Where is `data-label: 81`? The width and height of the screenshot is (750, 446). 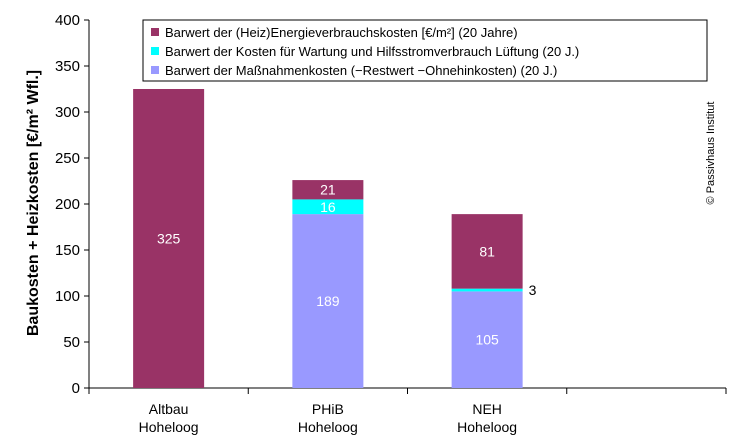
data-label: 81 is located at coordinates (487, 251).